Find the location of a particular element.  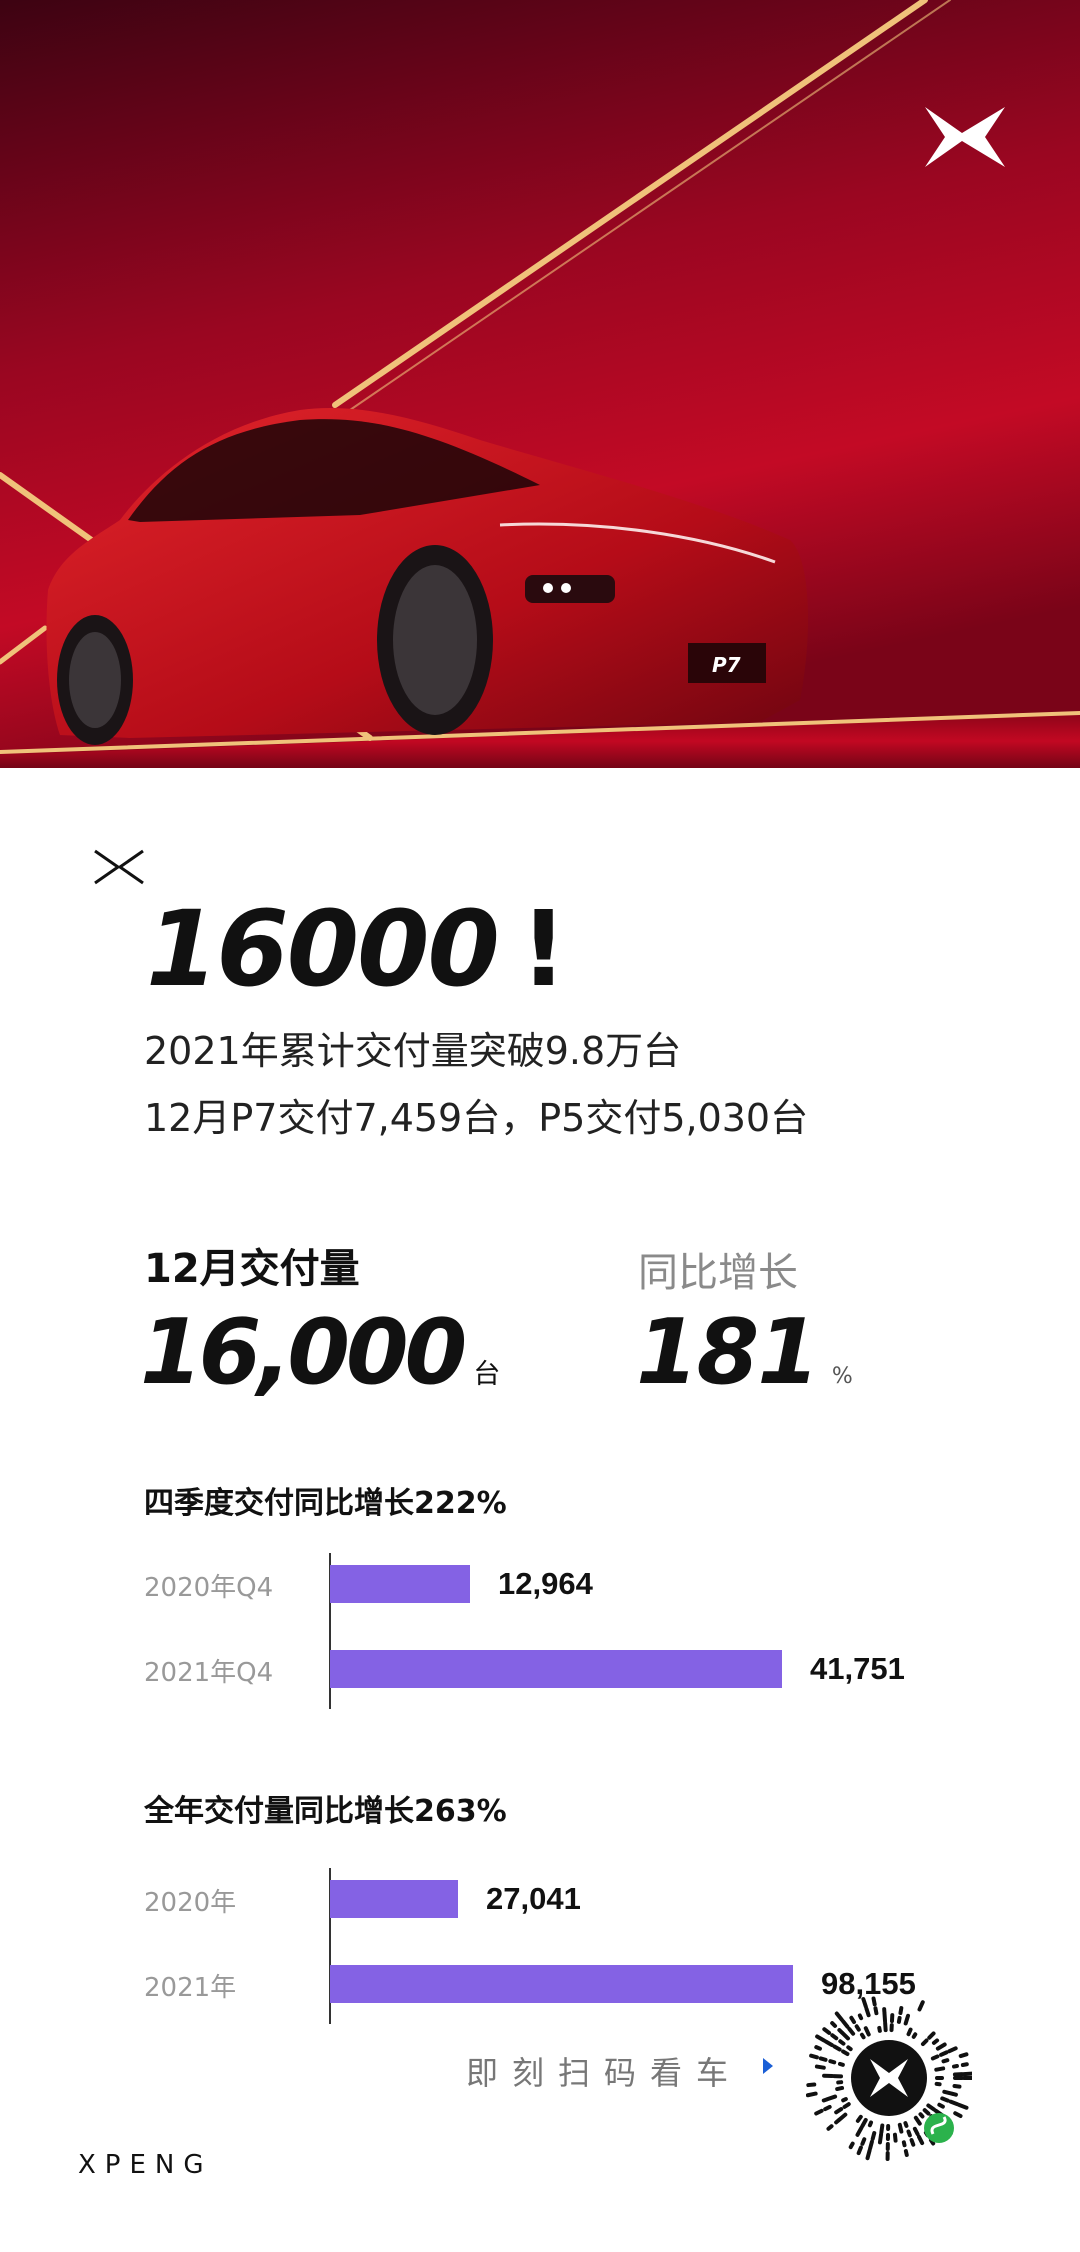

yoy-value-row: 181 % is located at coordinates (744, 1352).